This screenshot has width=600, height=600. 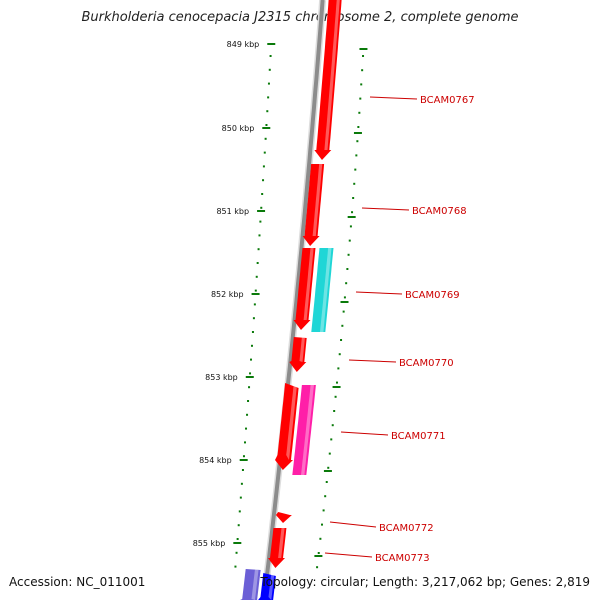 I want to click on scale-label: 851 kbp, so click(x=232, y=211).